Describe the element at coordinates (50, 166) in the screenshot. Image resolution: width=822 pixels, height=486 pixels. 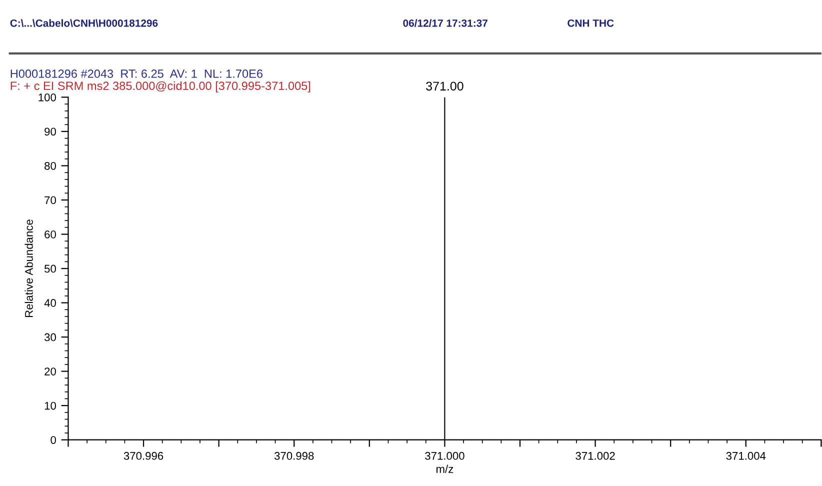
I see `y-tick-label: 80` at that location.